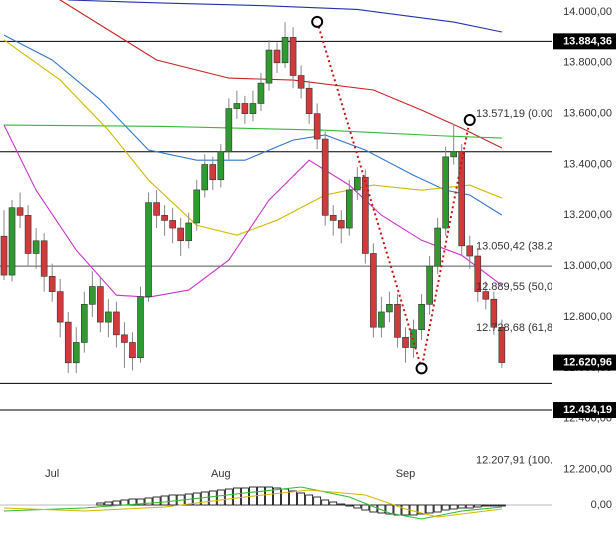  What do you see at coordinates (587, 164) in the screenshot?
I see `y-tick-label: 13.400,00` at bounding box center [587, 164].